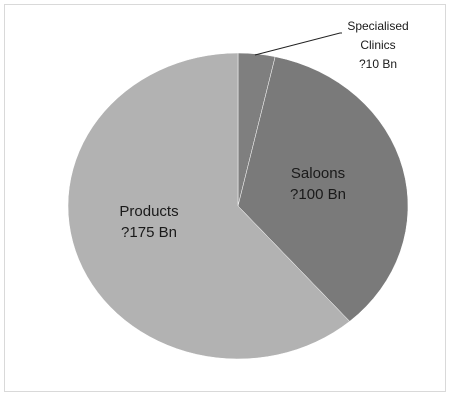 The height and width of the screenshot is (398, 453). I want to click on label-specialised-clinics-line2: Clinics, so click(377, 45).